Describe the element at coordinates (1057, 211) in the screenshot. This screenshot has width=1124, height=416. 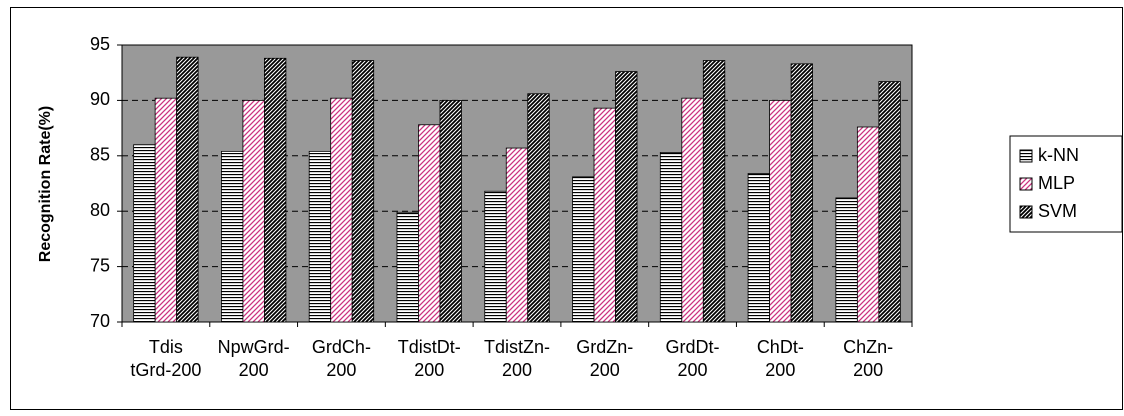
I see `legend-label: SVM` at that location.